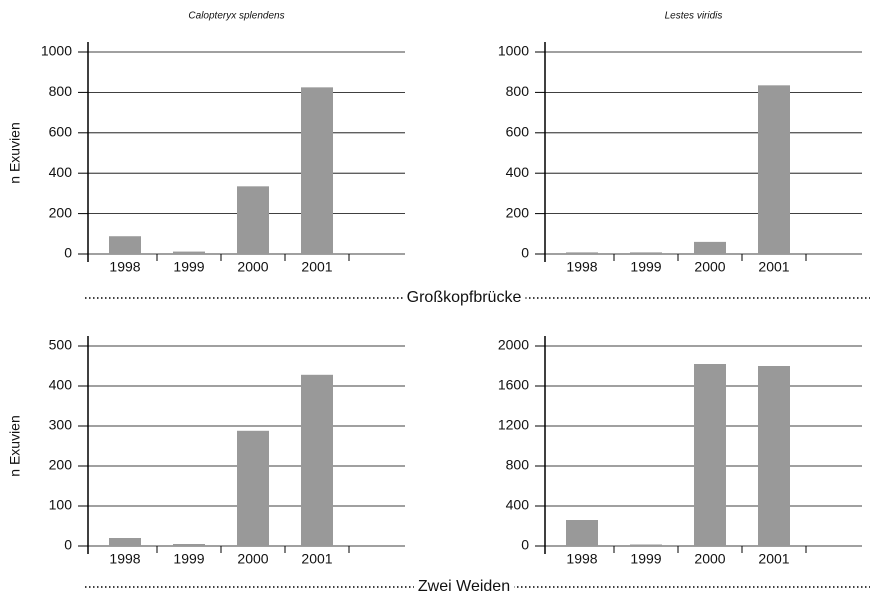  What do you see at coordinates (513, 345) in the screenshot?
I see `y-tick-label: 2000` at bounding box center [513, 345].